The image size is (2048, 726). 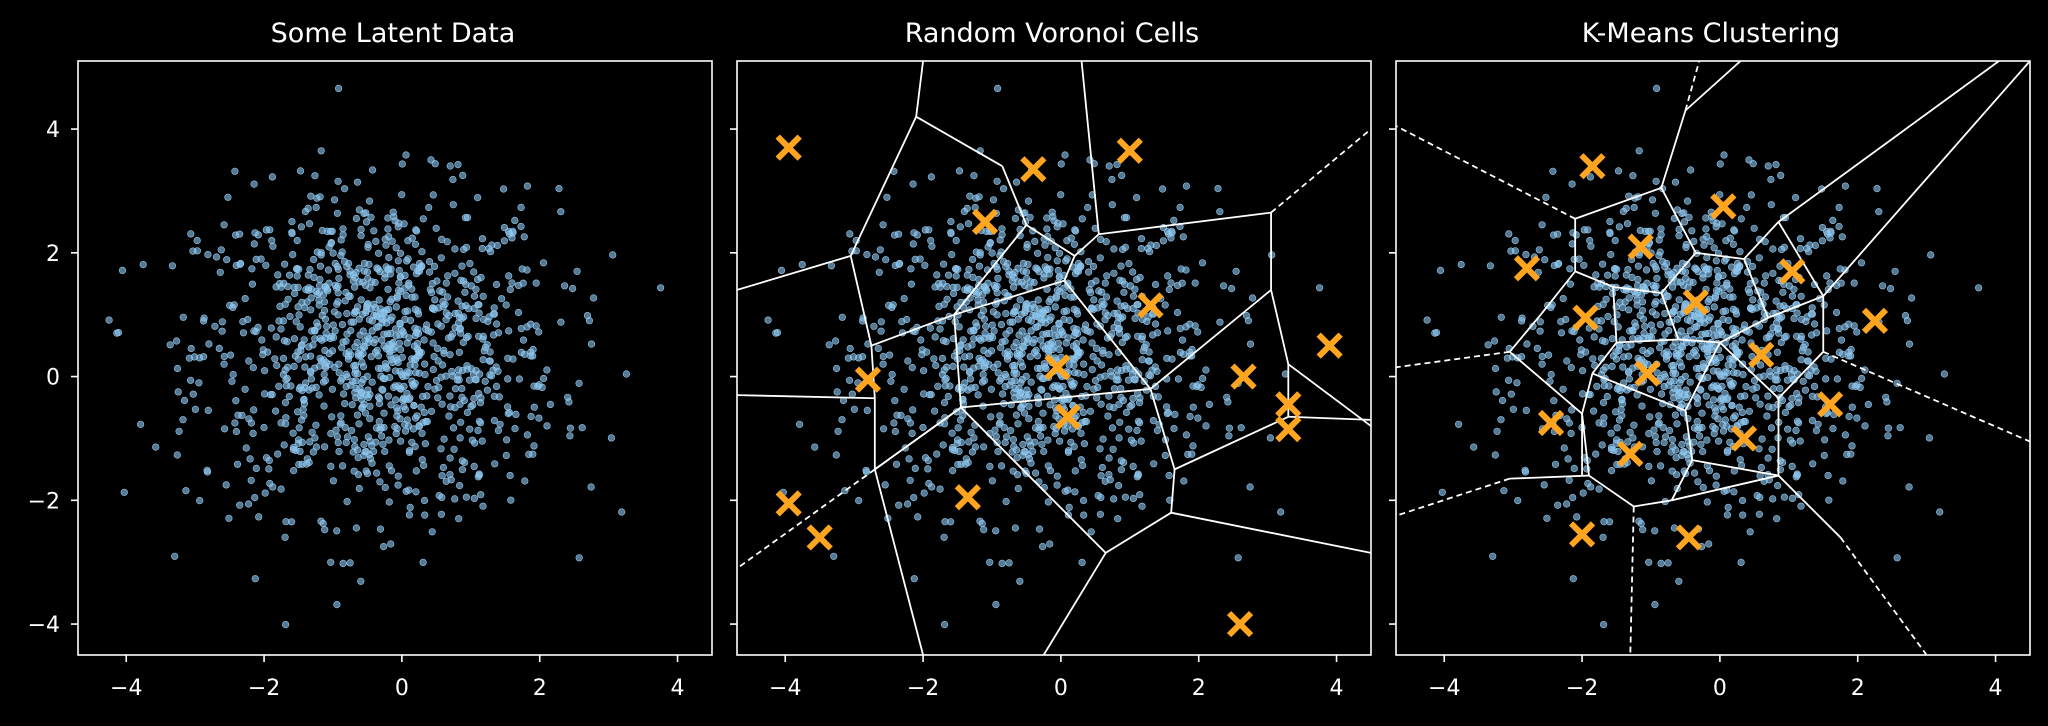 I want to click on x-tick-labels: −4 −2 0 2 4, so click(x=1056, y=688).